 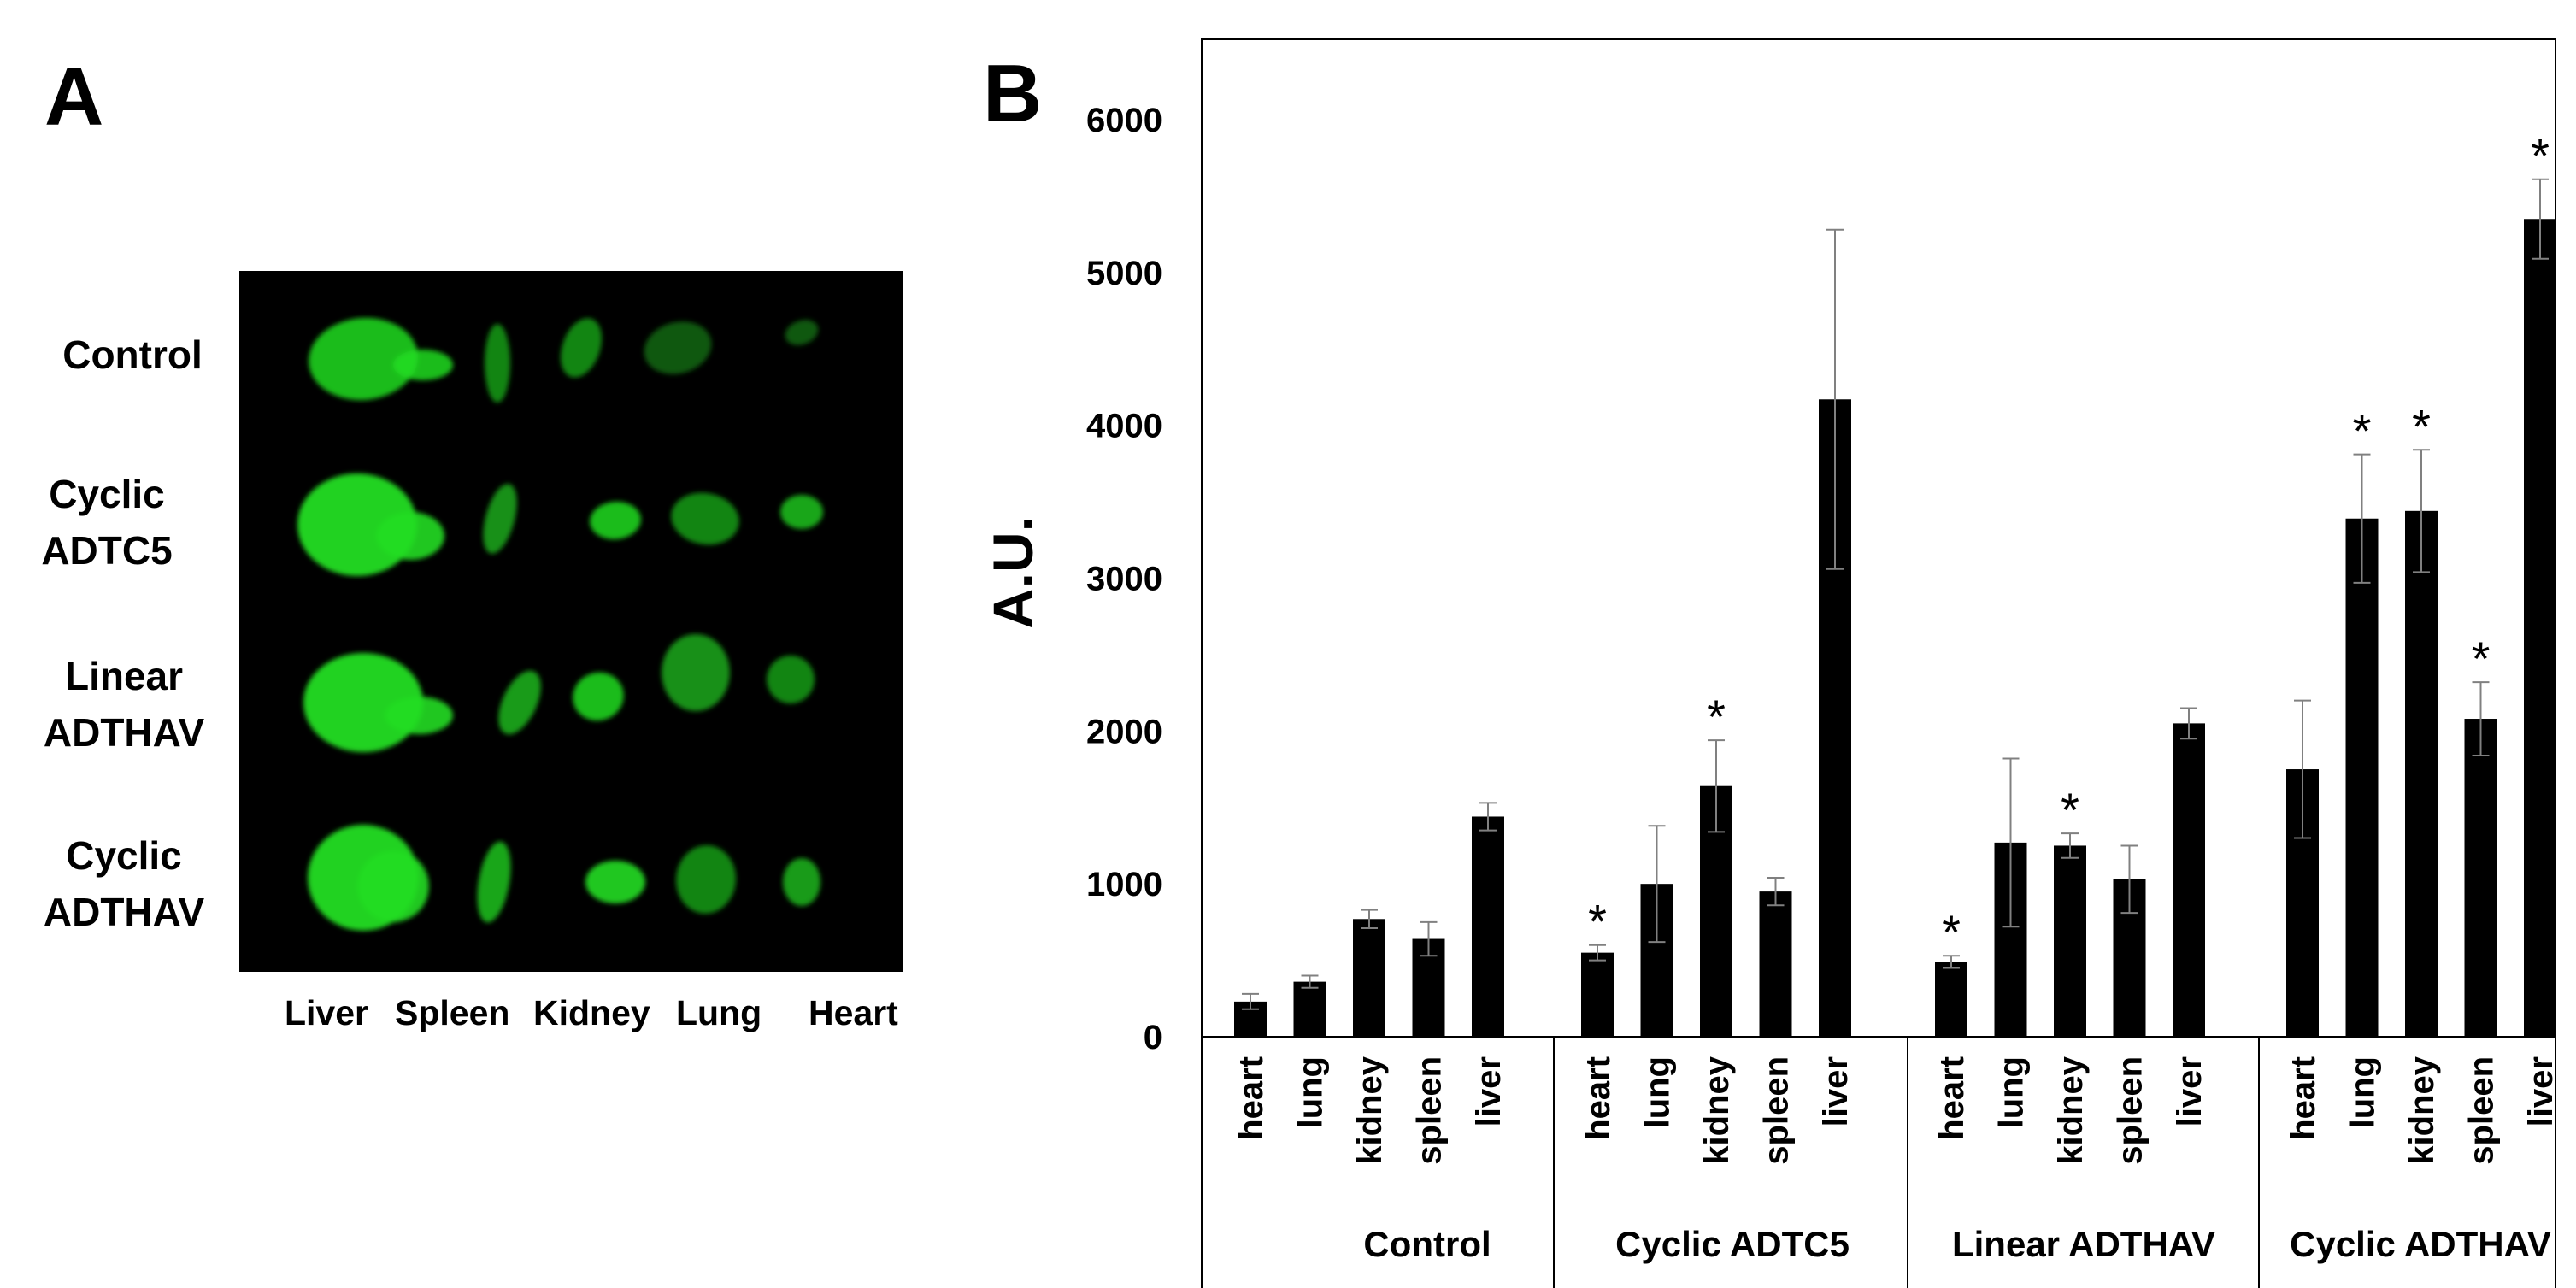 What do you see at coordinates (801, 882) in the screenshot?
I see `organ-heart-cyclic-adthav` at bounding box center [801, 882].